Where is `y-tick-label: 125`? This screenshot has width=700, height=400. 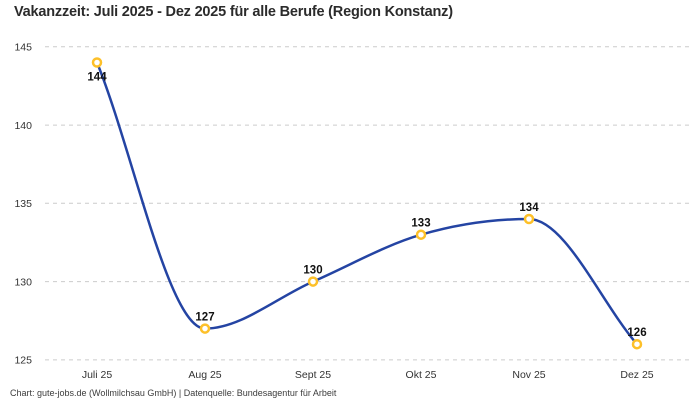
y-tick-label: 125 is located at coordinates (23, 361).